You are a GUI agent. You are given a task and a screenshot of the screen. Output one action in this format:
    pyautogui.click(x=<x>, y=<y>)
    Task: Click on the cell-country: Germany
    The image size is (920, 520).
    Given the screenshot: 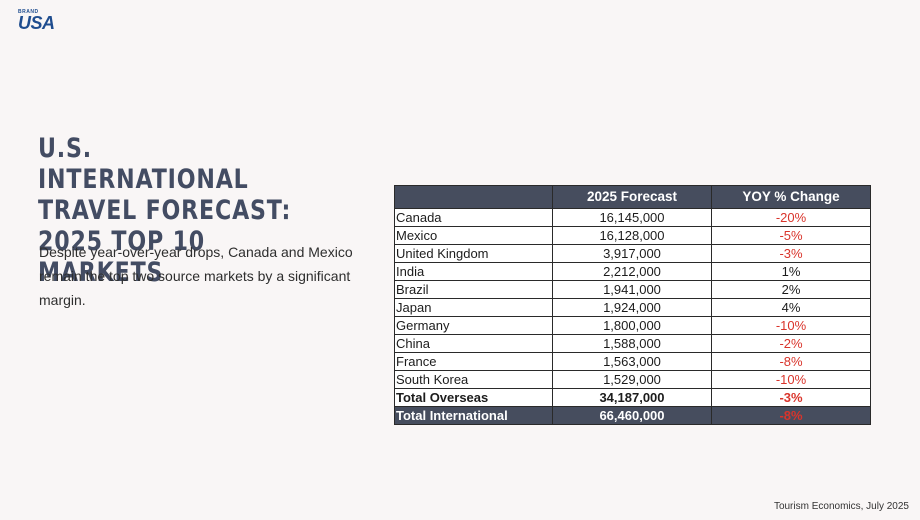 What is the action you would take?
    pyautogui.click(x=473, y=325)
    